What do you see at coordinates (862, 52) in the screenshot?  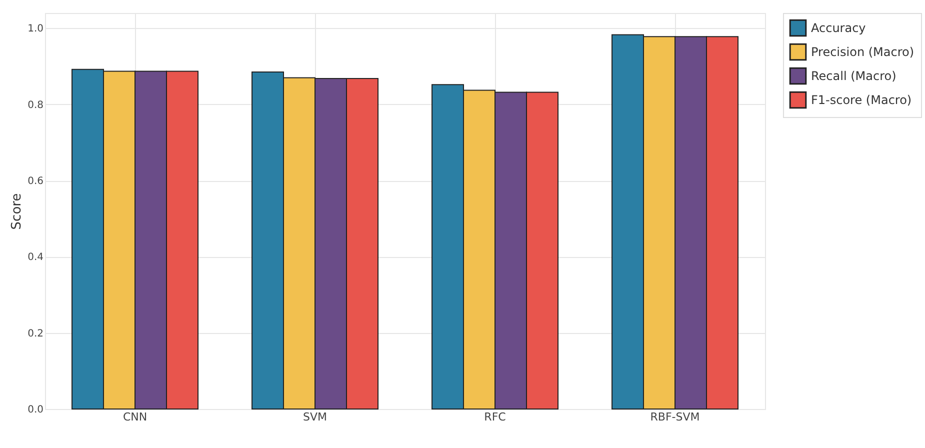 I see `legend-label: Precision (Macro)` at bounding box center [862, 52].